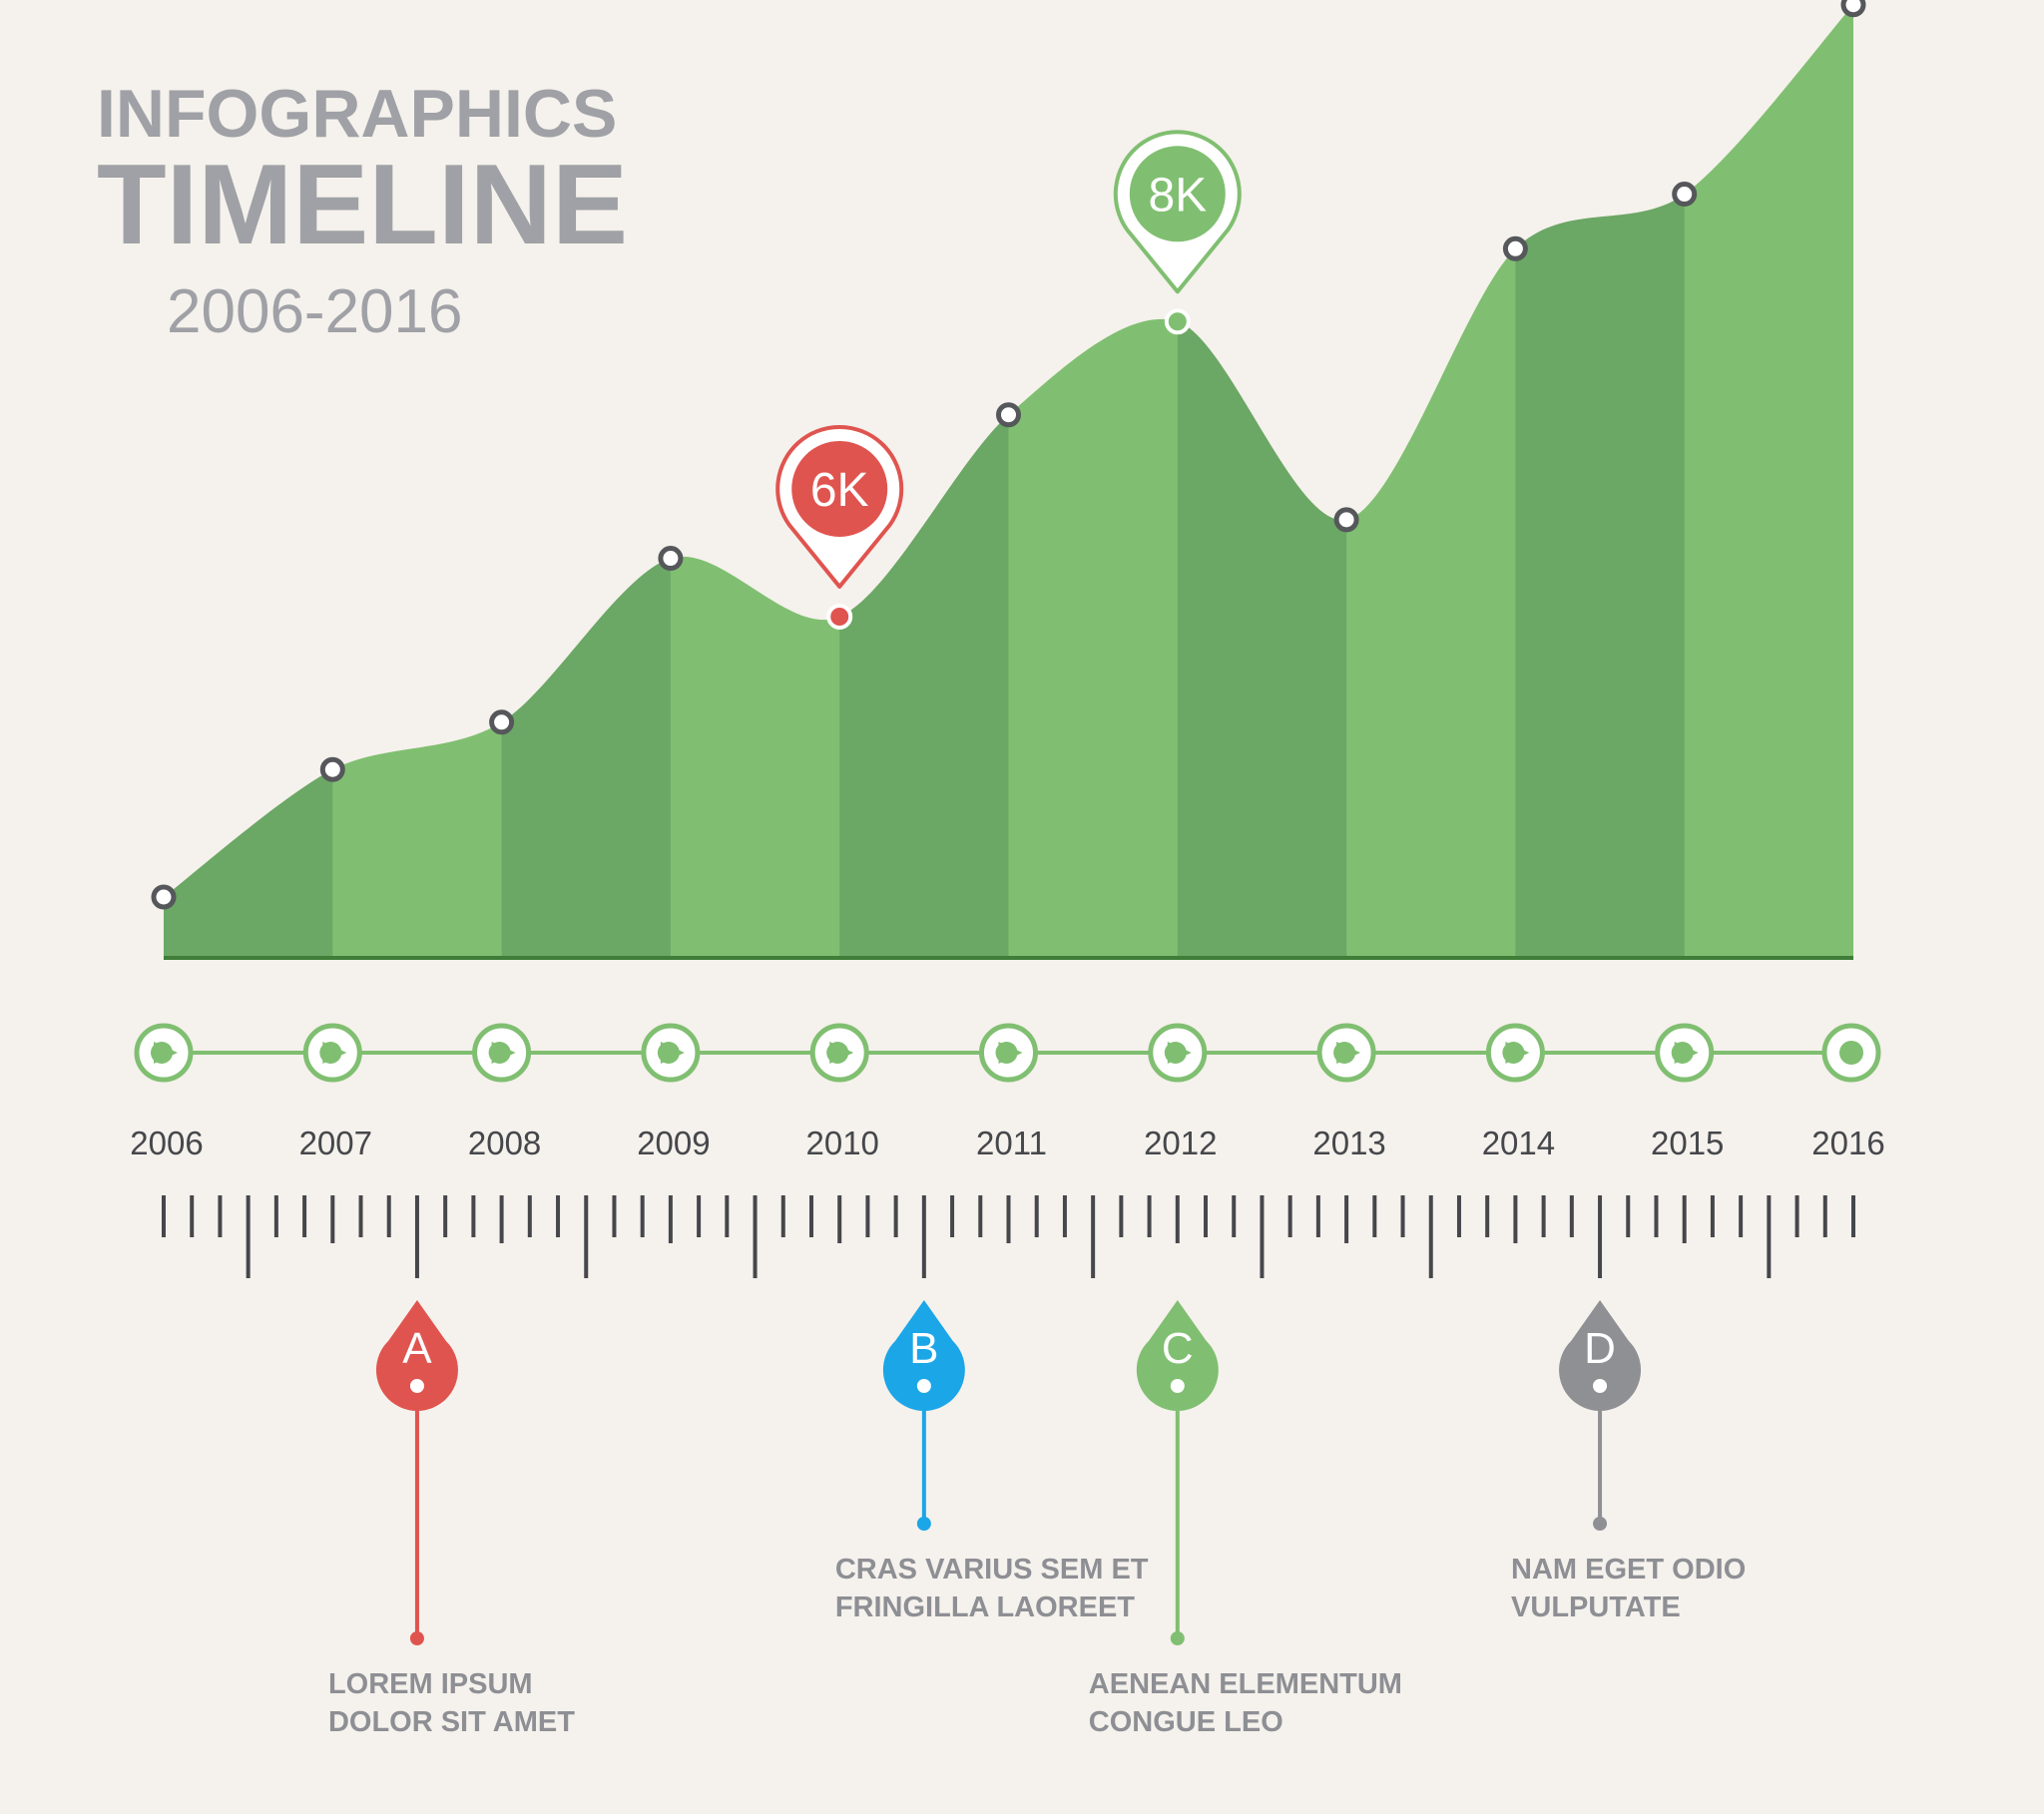  What do you see at coordinates (671, 559) in the screenshot?
I see `data-point-2009` at bounding box center [671, 559].